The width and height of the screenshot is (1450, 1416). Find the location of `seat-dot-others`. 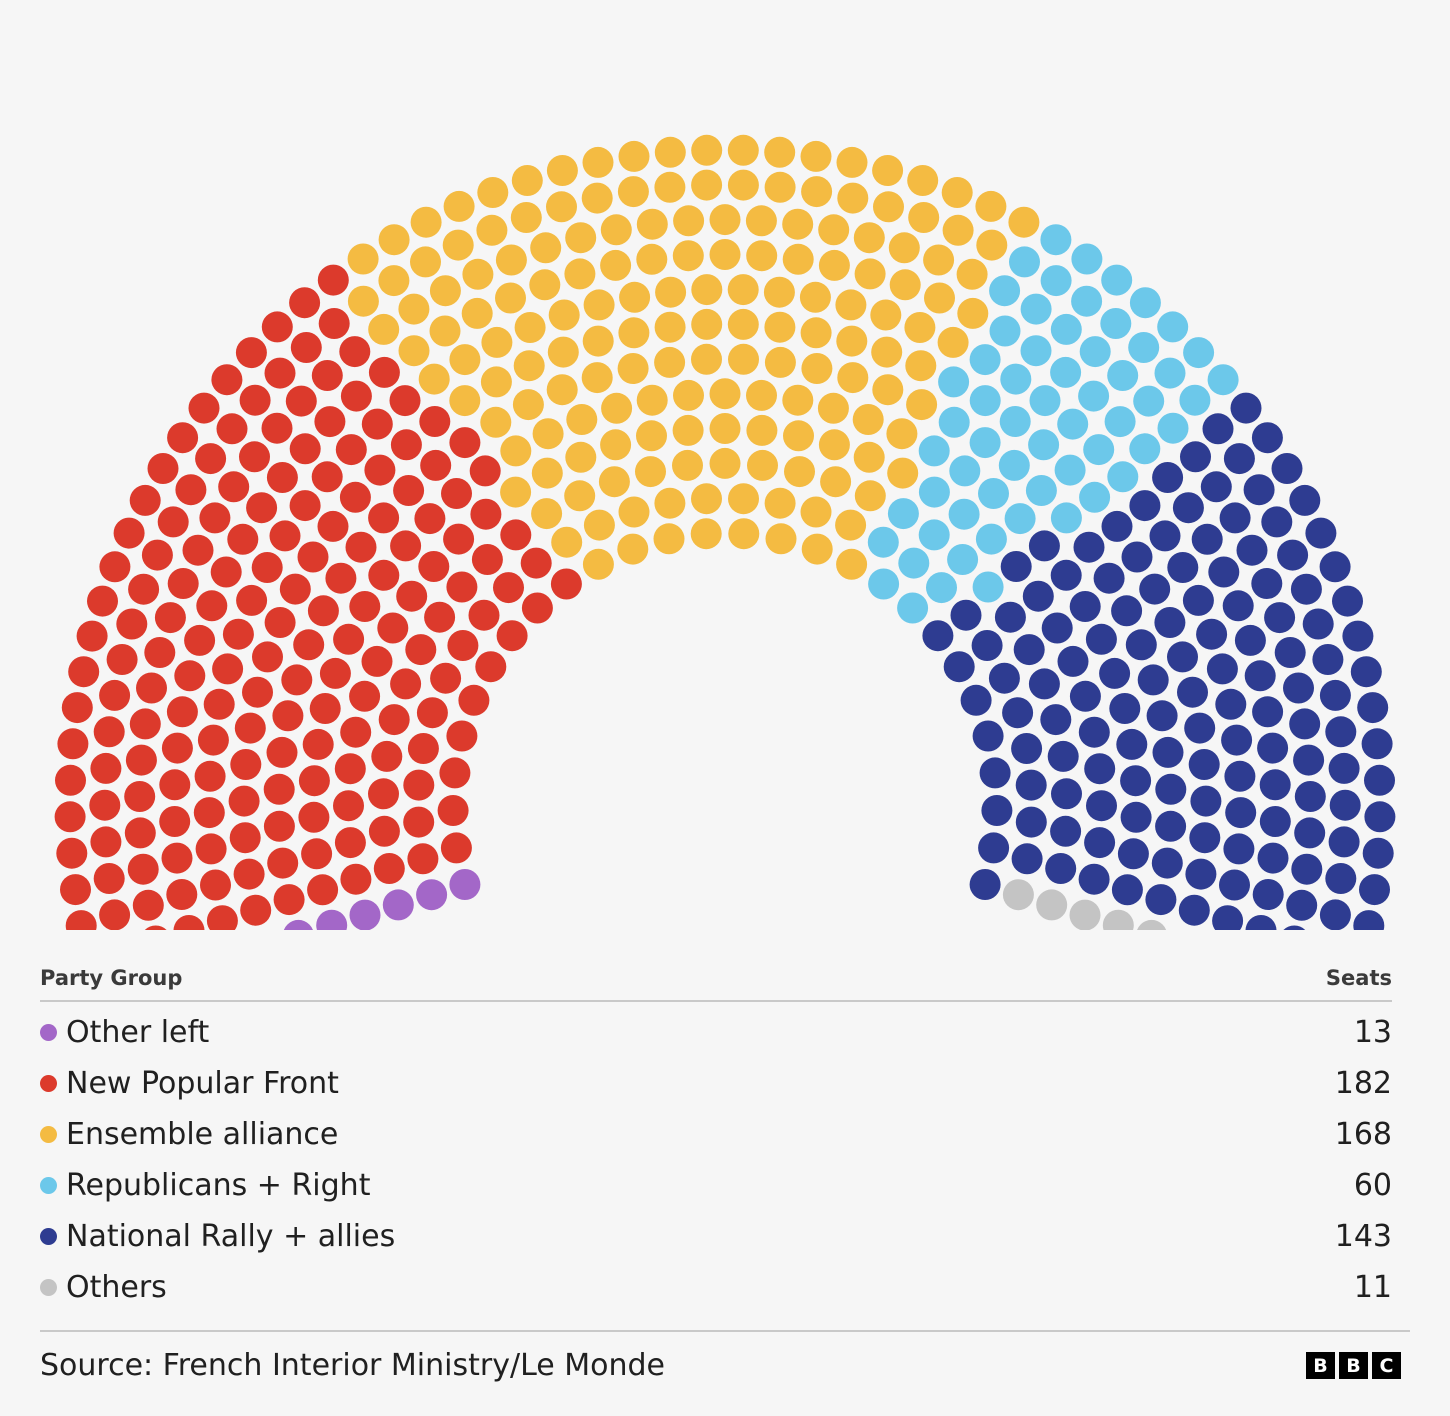

seat-dot-others is located at coordinates (1052, 905).